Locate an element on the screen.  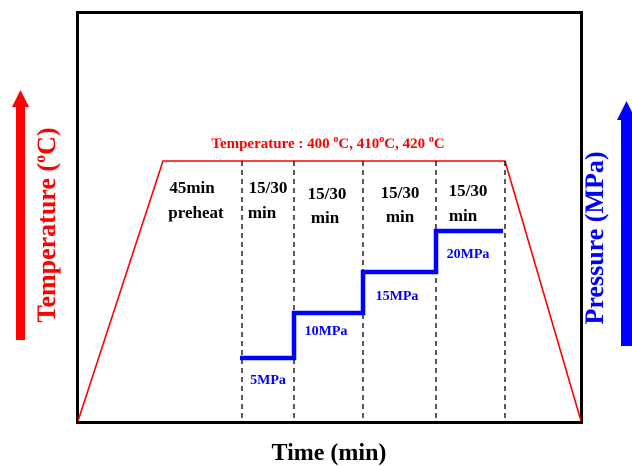
temperature-label: Temperature : 400 oC, 410oC, 420 oC is located at coordinates (327, 143).